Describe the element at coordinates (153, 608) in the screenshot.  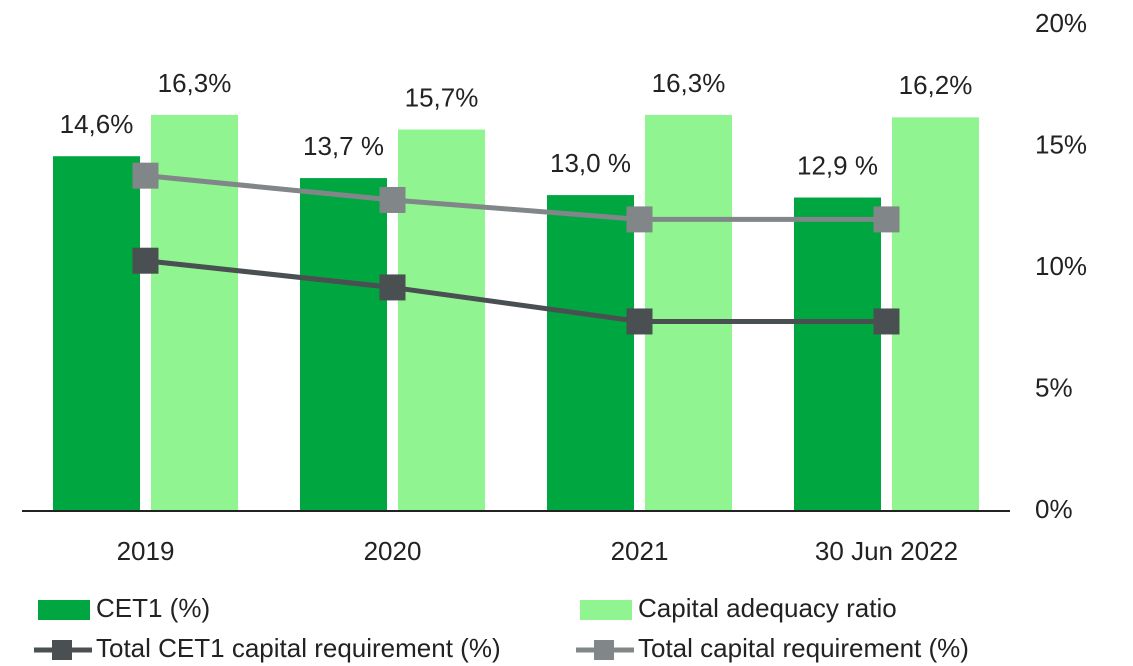
I see `legend-label: CET1 (%)` at that location.